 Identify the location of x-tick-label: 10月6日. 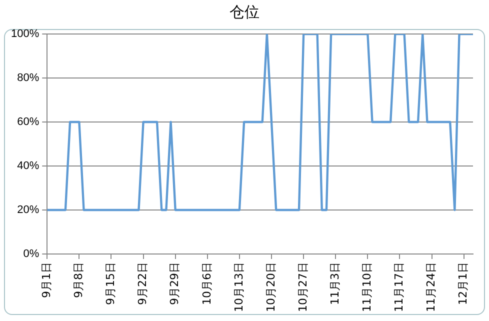
(207, 284).